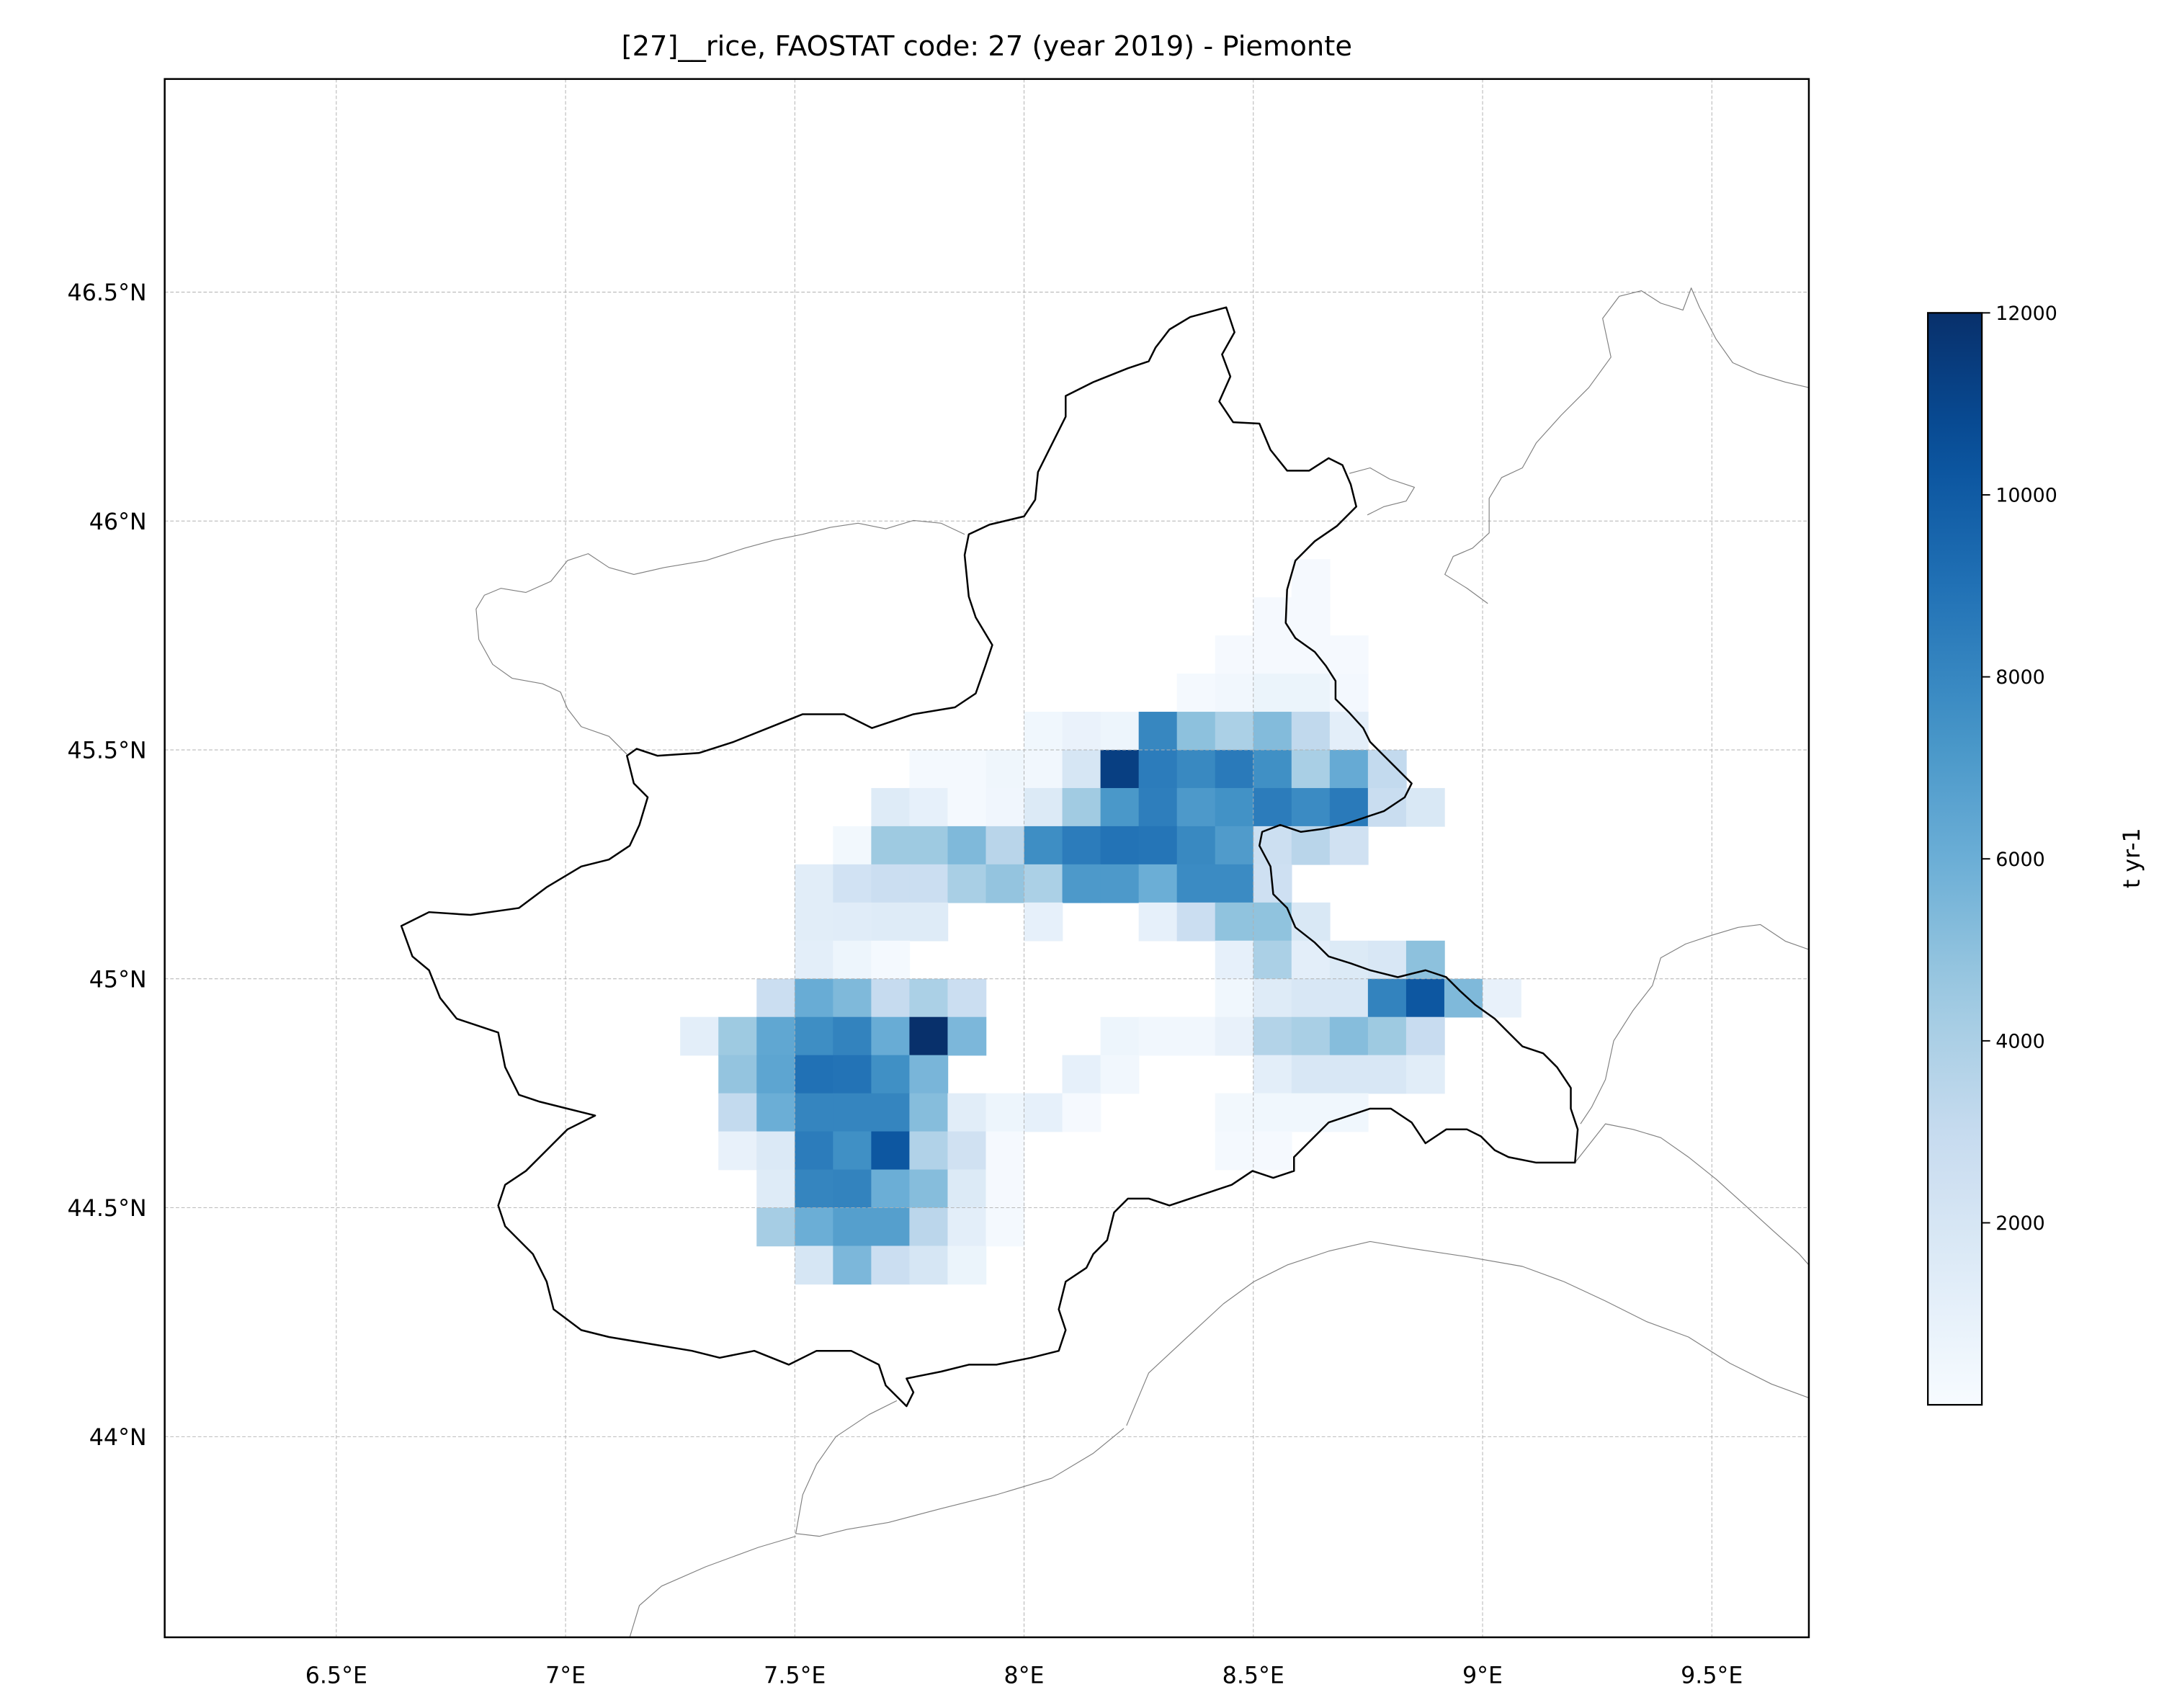 Image resolution: width=2159 pixels, height=1708 pixels. What do you see at coordinates (1694, 1024) in the screenshot?
I see `lombardy-emilia-border` at bounding box center [1694, 1024].